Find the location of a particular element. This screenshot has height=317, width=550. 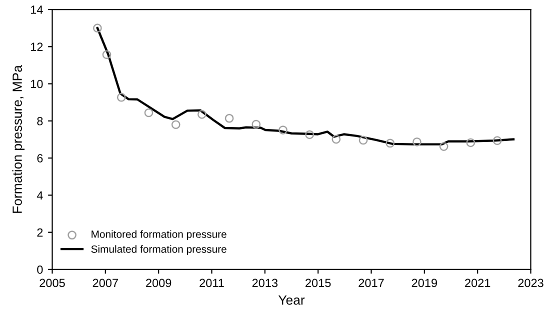

x-tick-label: 2023 is located at coordinates (531, 283).